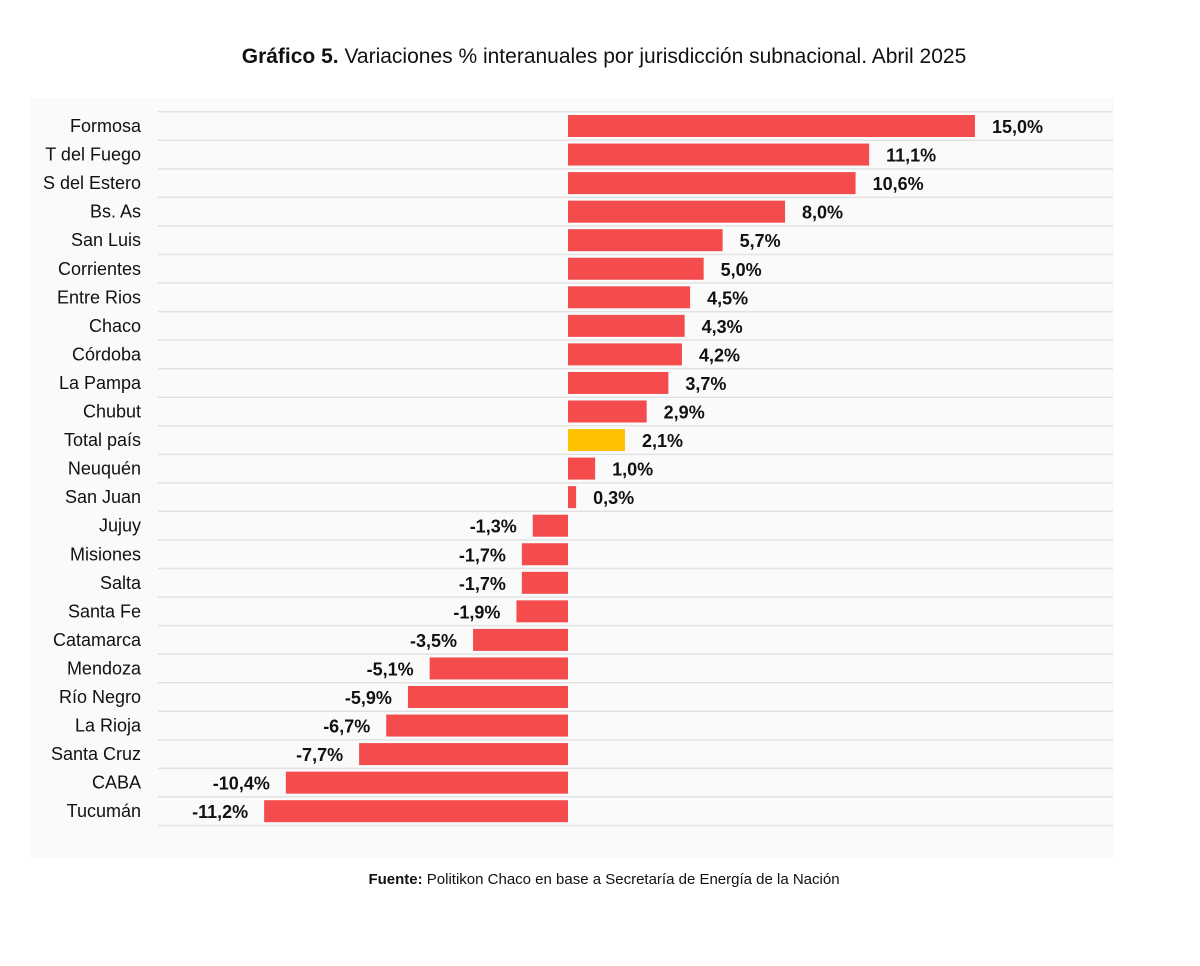 This screenshot has height=966, width=1200. What do you see at coordinates (760, 241) in the screenshot?
I see `value-label: 5,7%` at bounding box center [760, 241].